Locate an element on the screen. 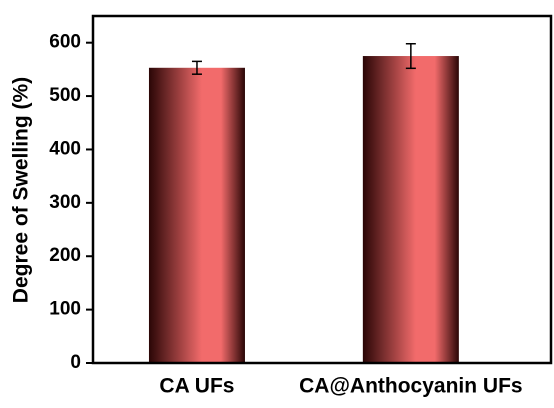 The height and width of the screenshot is (408, 554). y-tick-label: 600 is located at coordinates (65, 42).